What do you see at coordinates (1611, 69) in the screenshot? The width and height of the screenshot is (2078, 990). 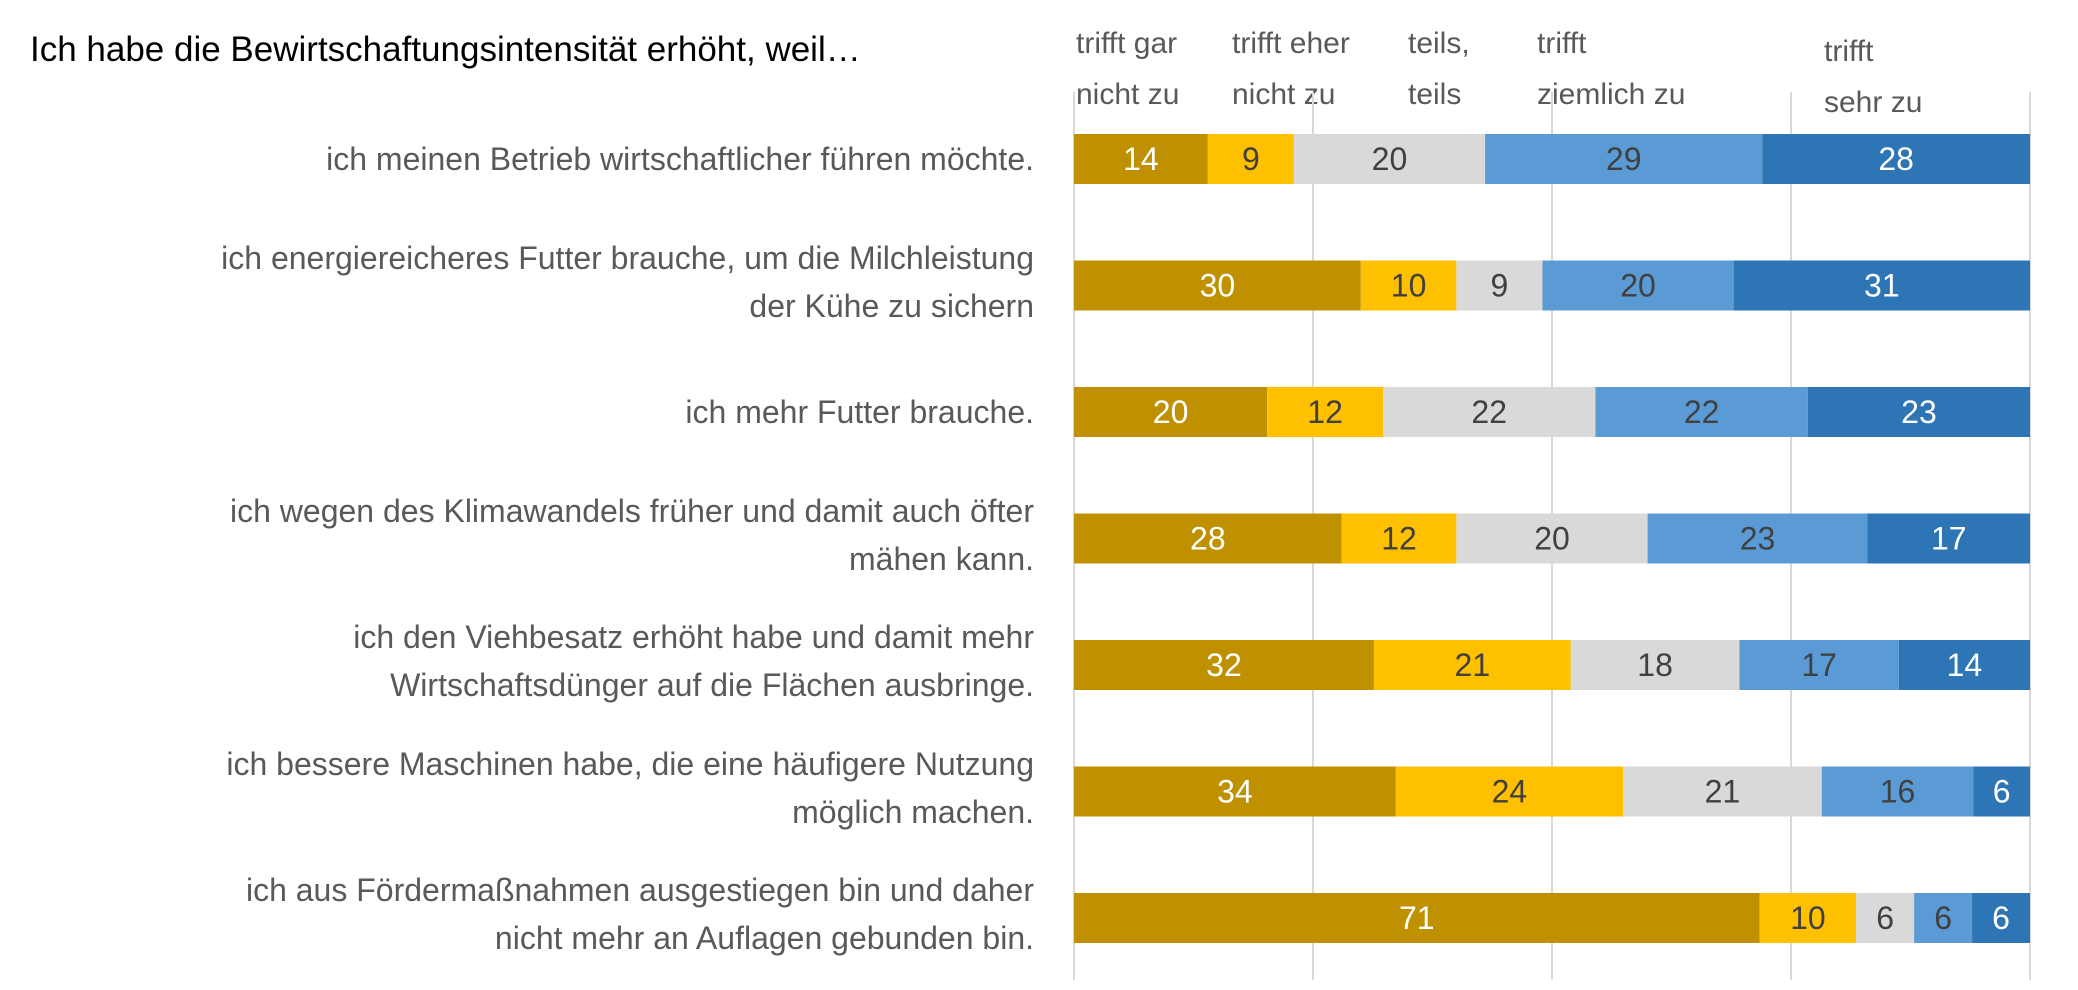 I see `legend-item: trifft ziemlich zu` at bounding box center [1611, 69].